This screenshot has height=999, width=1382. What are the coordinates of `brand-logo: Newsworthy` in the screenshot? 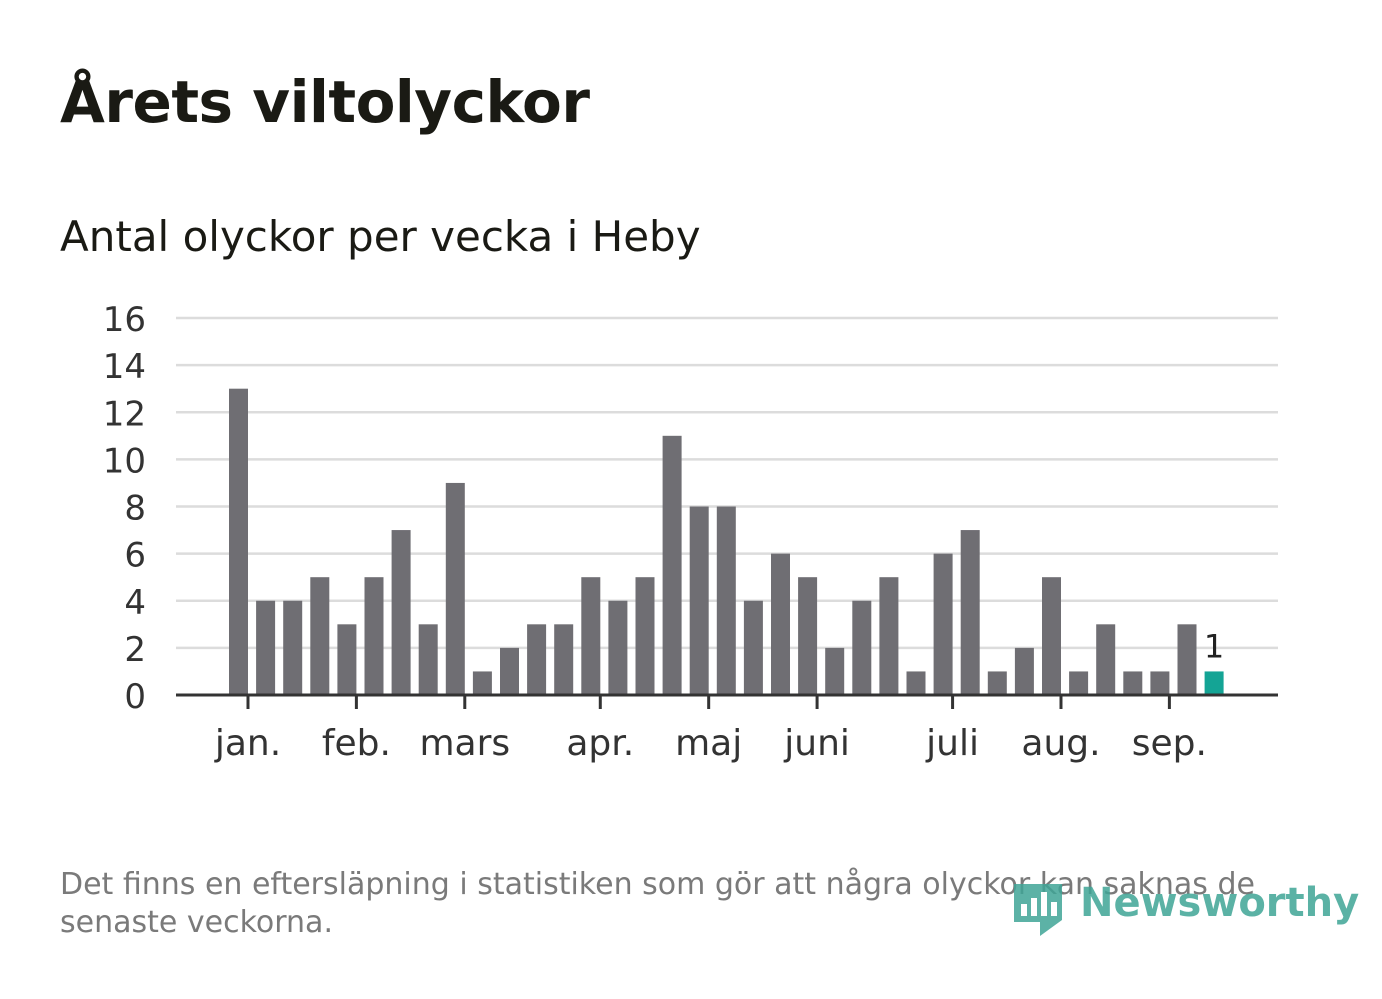 It's located at (1184, 909).